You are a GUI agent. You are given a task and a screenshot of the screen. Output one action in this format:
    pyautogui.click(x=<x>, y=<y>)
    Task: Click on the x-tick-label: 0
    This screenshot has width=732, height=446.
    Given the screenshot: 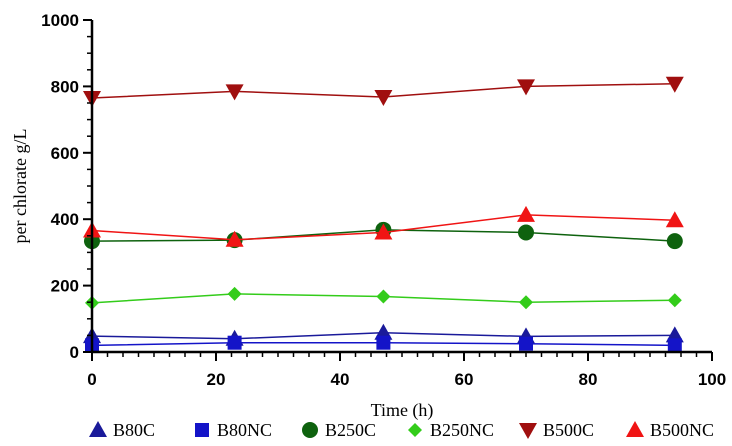 What is the action you would take?
    pyautogui.click(x=91, y=379)
    